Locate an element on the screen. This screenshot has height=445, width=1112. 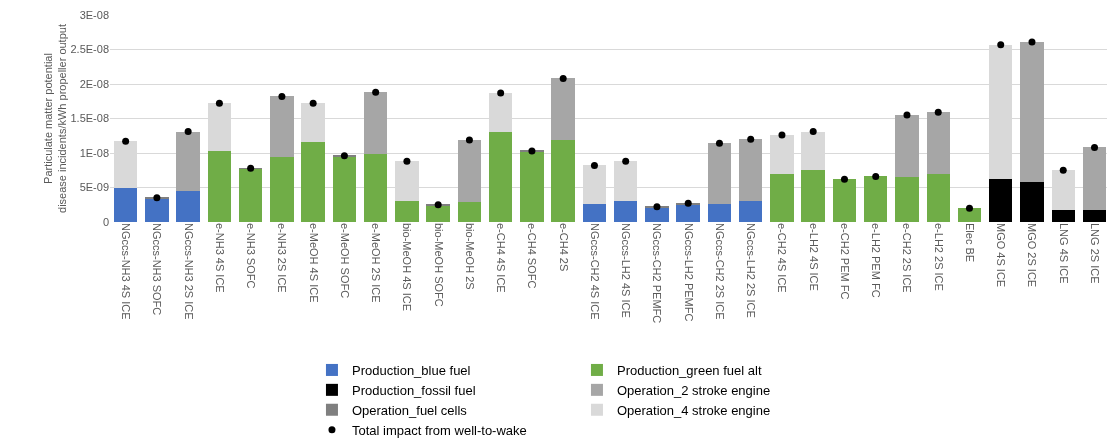
x-tick-label: e-CH4 4S ICE is located at coordinates (501, 258).